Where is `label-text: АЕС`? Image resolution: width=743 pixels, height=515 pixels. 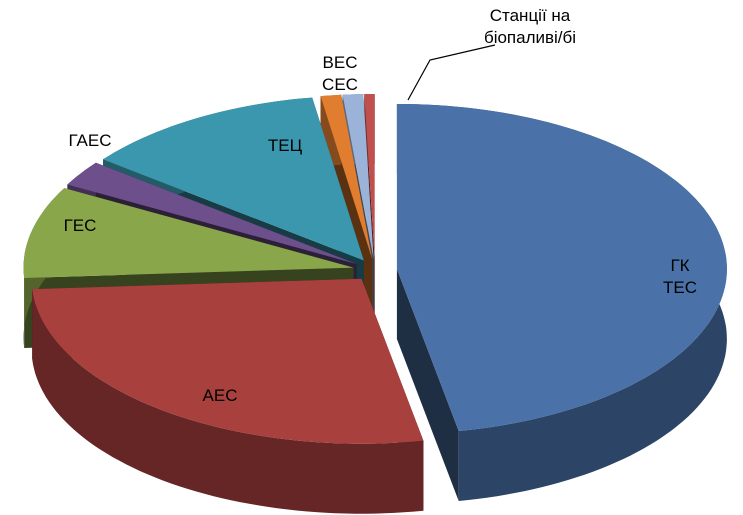 label-text: АЕС is located at coordinates (220, 395).